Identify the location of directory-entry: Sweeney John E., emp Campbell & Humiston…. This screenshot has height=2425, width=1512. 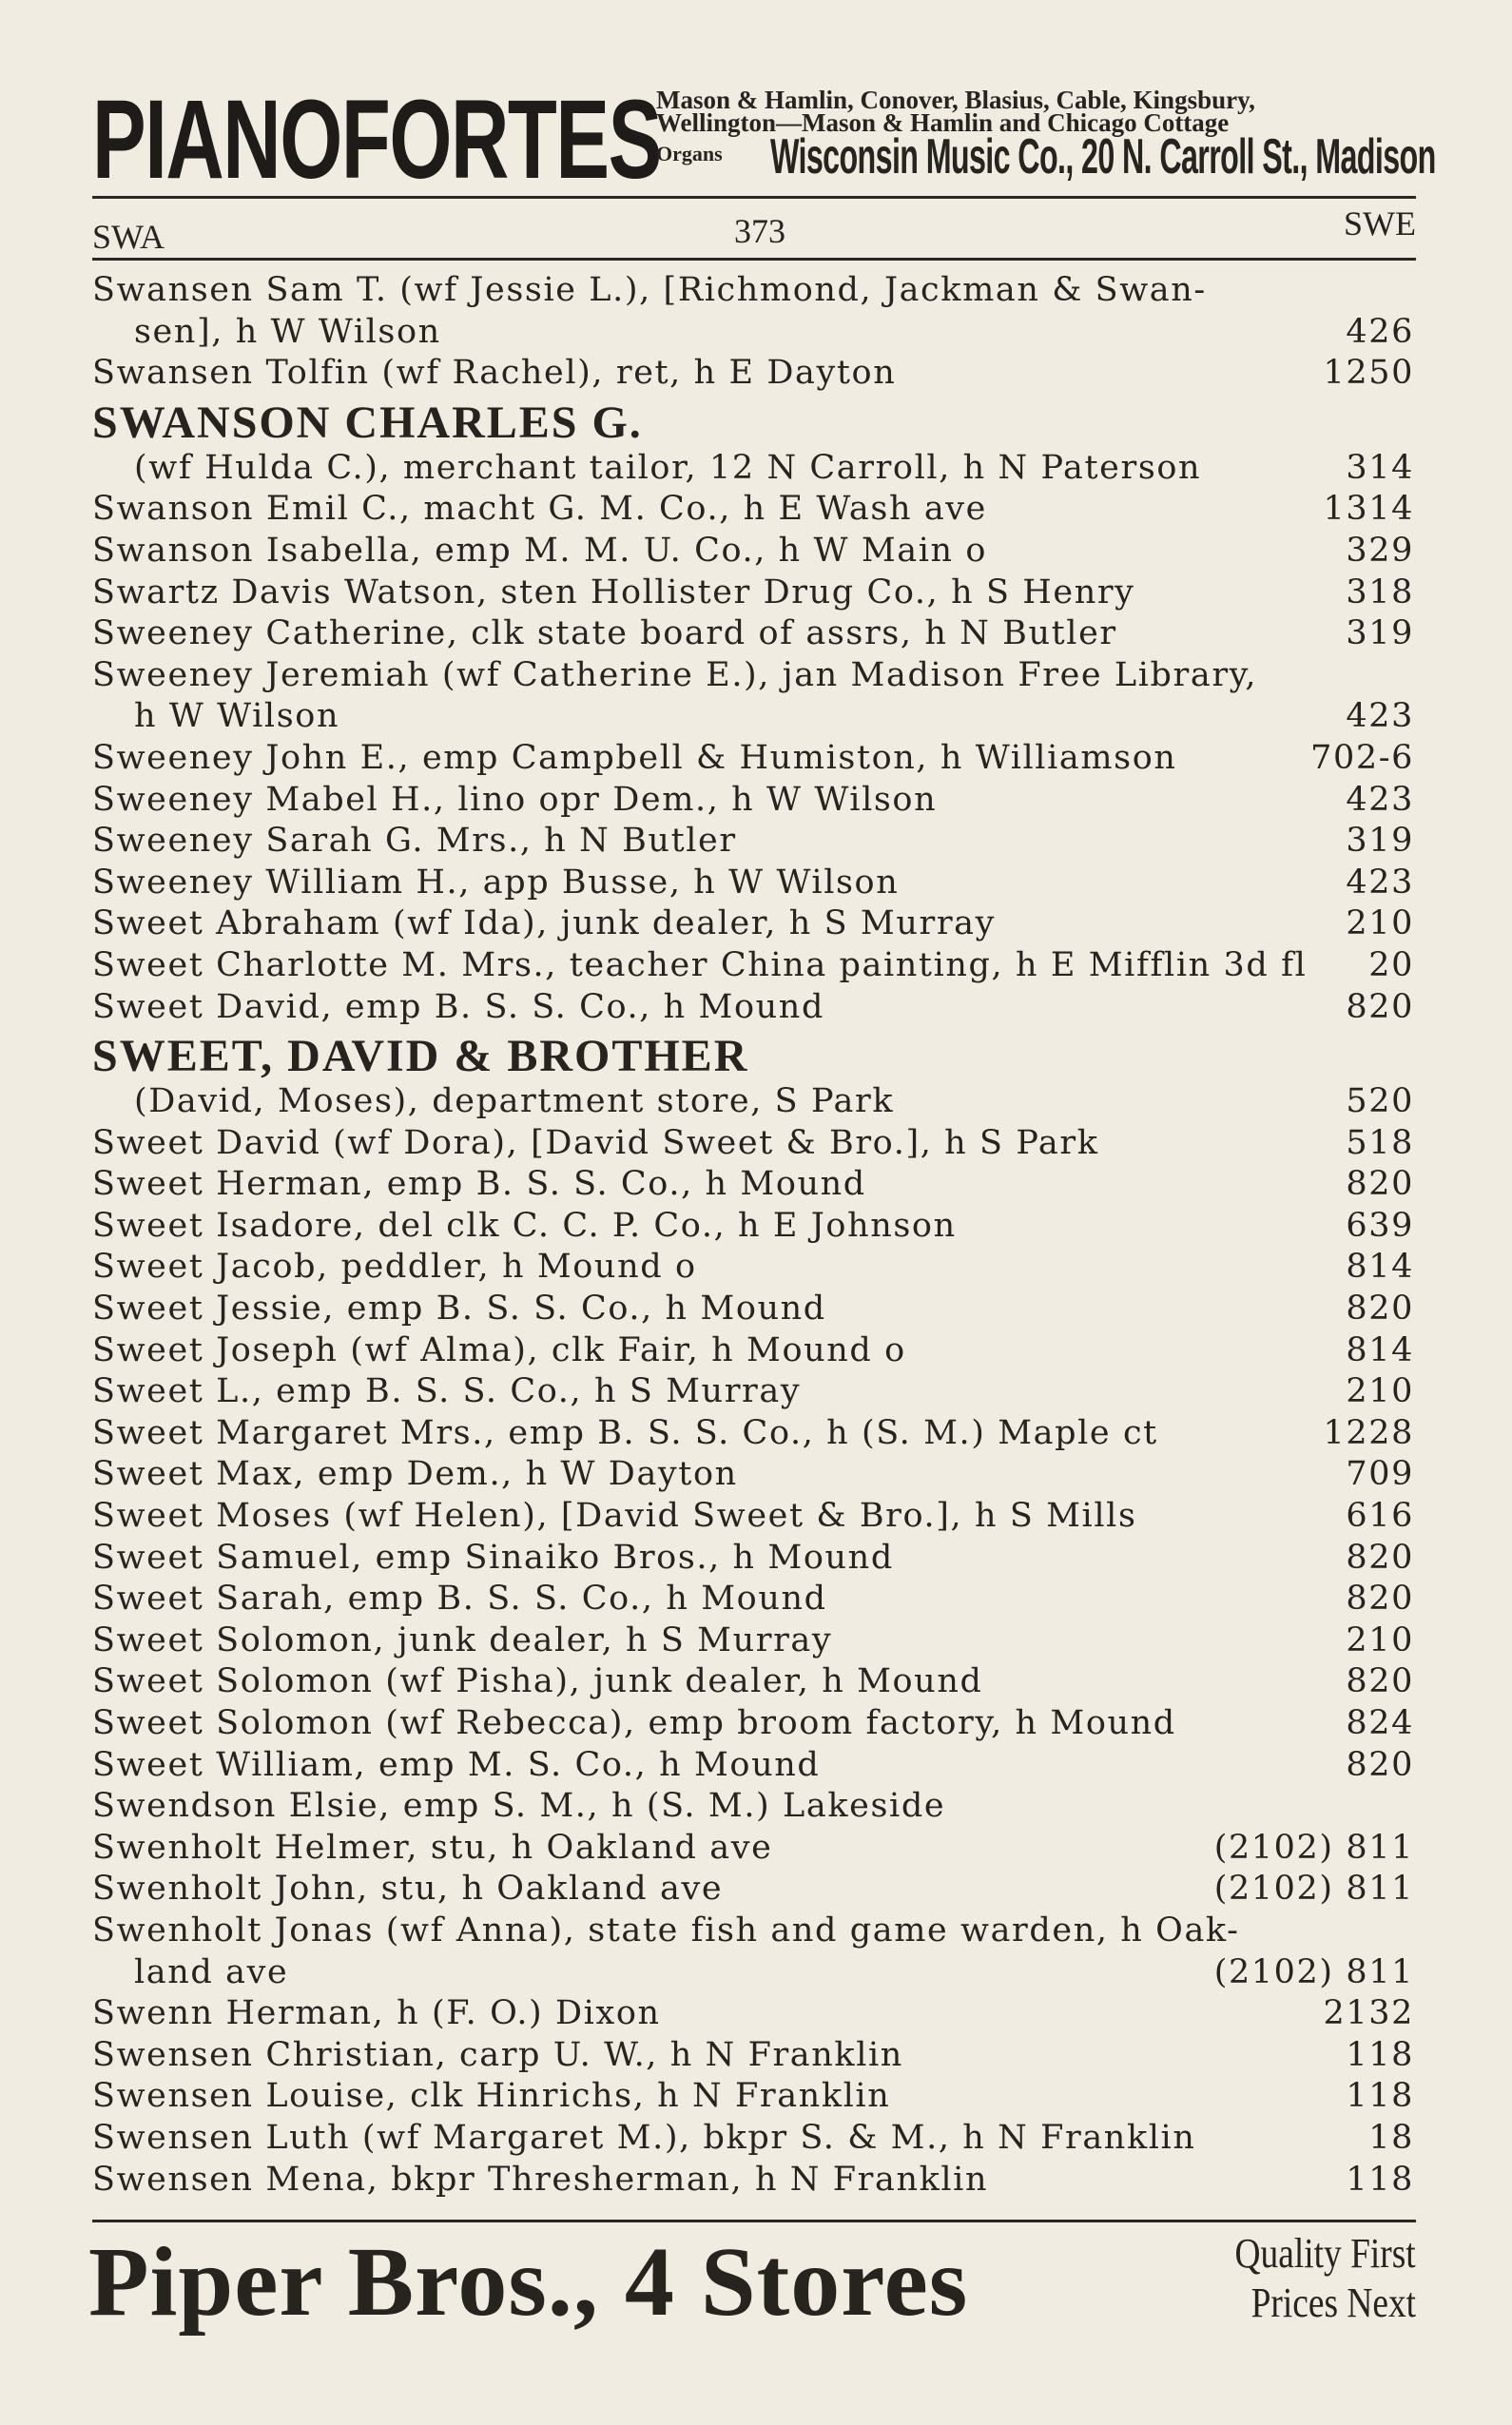
(753, 759).